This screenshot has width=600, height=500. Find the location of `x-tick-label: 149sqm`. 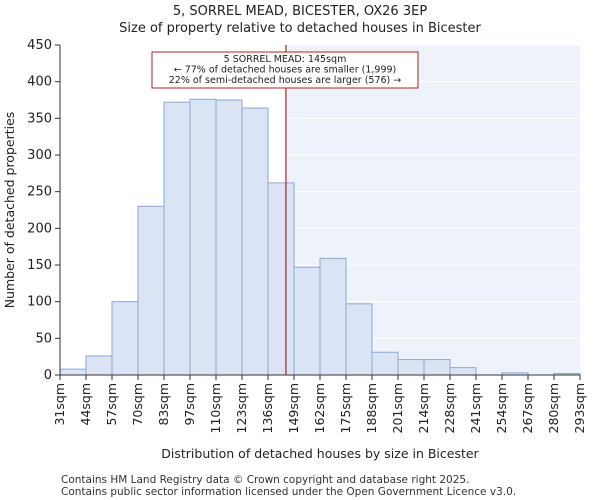

x-tick-label: 149sqm is located at coordinates (293, 408).